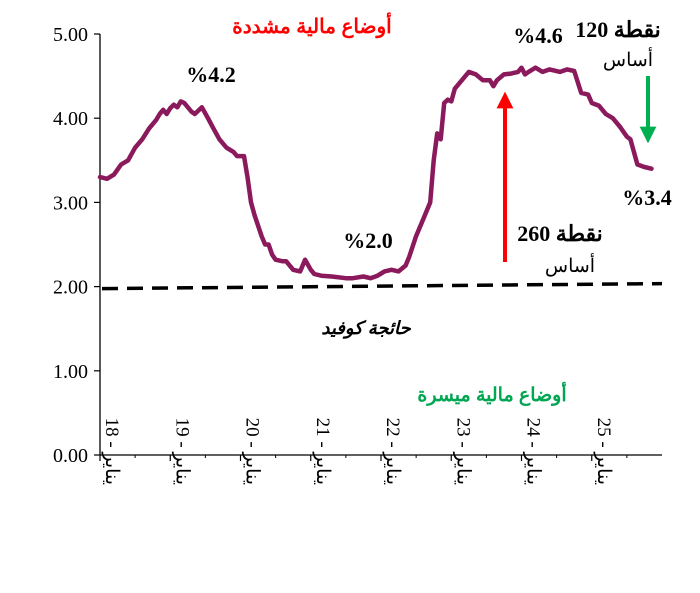 This screenshot has width=700, height=593. Describe the element at coordinates (70, 372) in the screenshot. I see `y-tick-label: 1.00` at that location.